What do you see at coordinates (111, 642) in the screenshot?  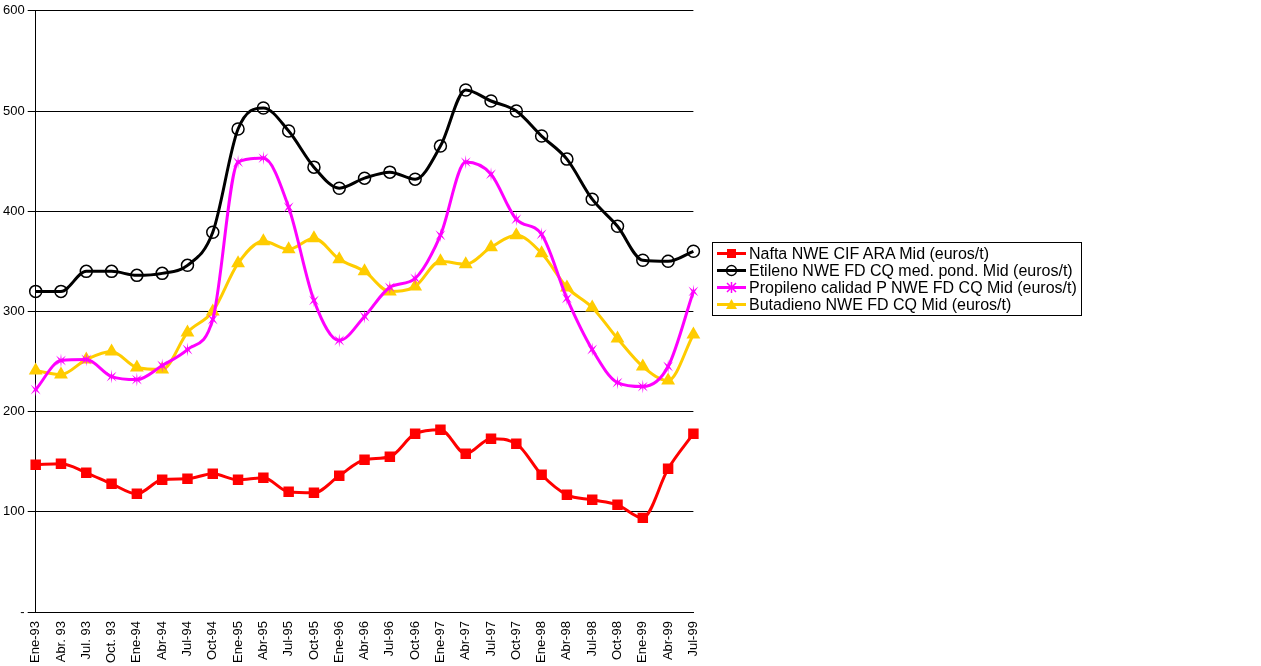 I see `x-tick-label: Oct. 93` at bounding box center [111, 642].